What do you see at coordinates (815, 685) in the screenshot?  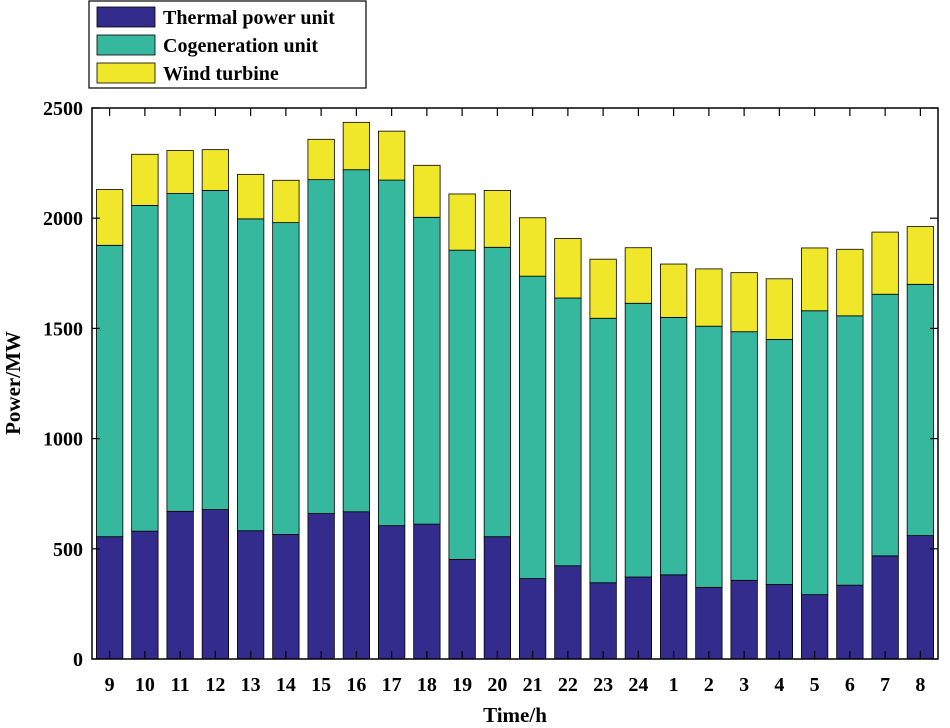 I see `x-tick-label-5: 5` at bounding box center [815, 685].